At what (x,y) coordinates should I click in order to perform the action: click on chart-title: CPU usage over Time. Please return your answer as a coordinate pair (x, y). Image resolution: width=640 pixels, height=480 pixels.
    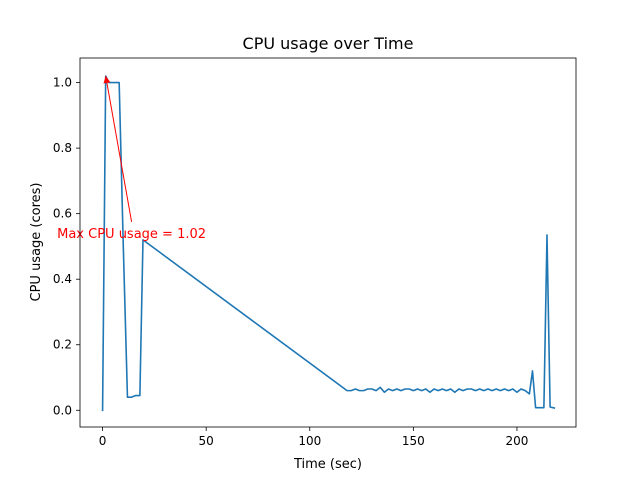
    Looking at the image, I should click on (328, 43).